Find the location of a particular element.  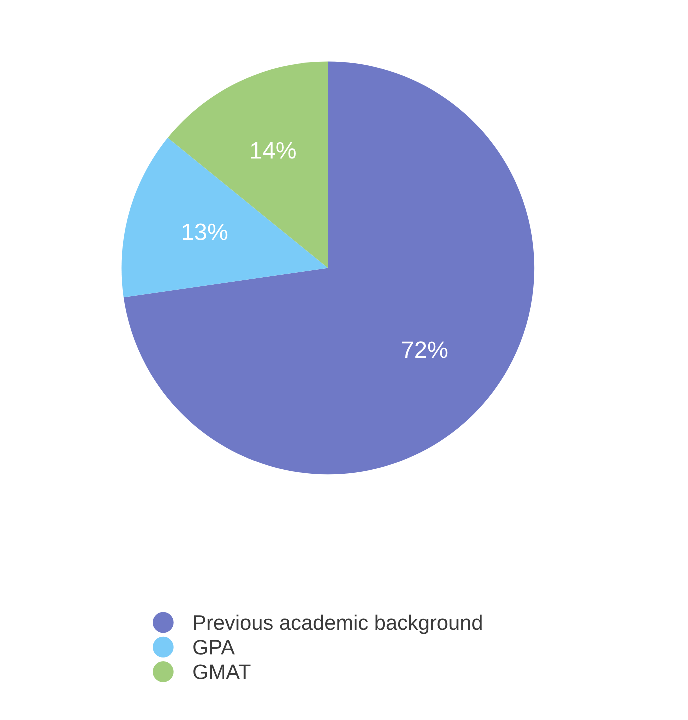

data-label: 72% is located at coordinates (425, 350).